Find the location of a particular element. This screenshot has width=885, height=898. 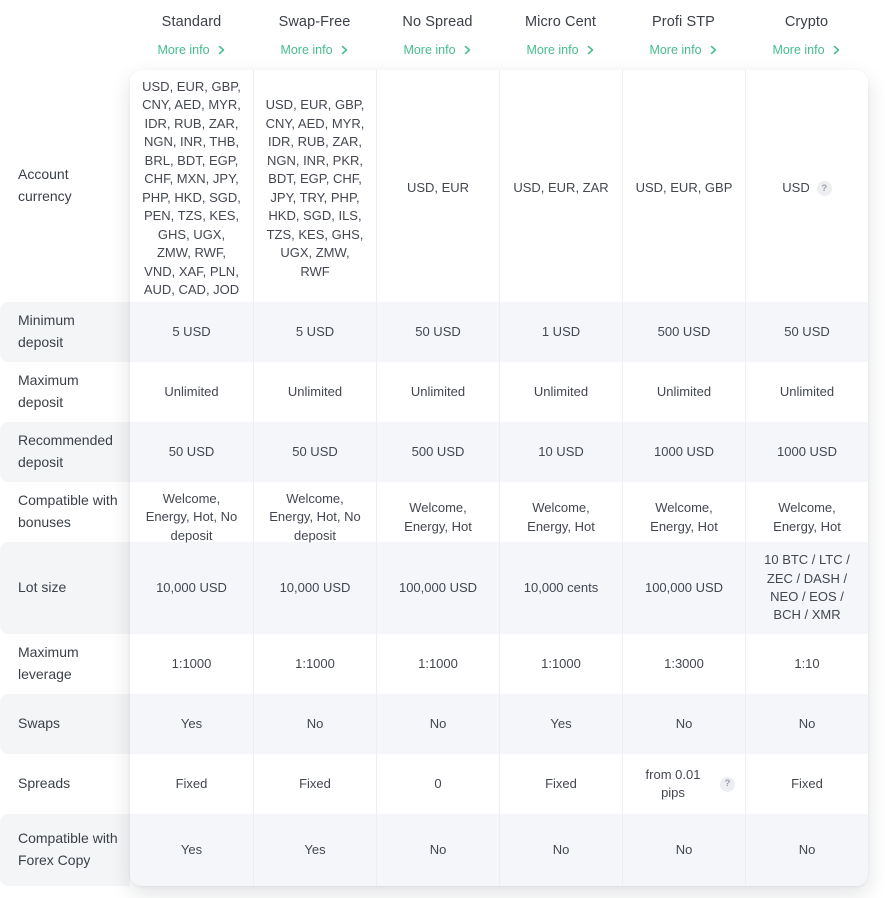

table-row-maximum-leverage: 1:1000 1:1000 1:1000 1:1000 1:3000 1:10 is located at coordinates (499, 664).